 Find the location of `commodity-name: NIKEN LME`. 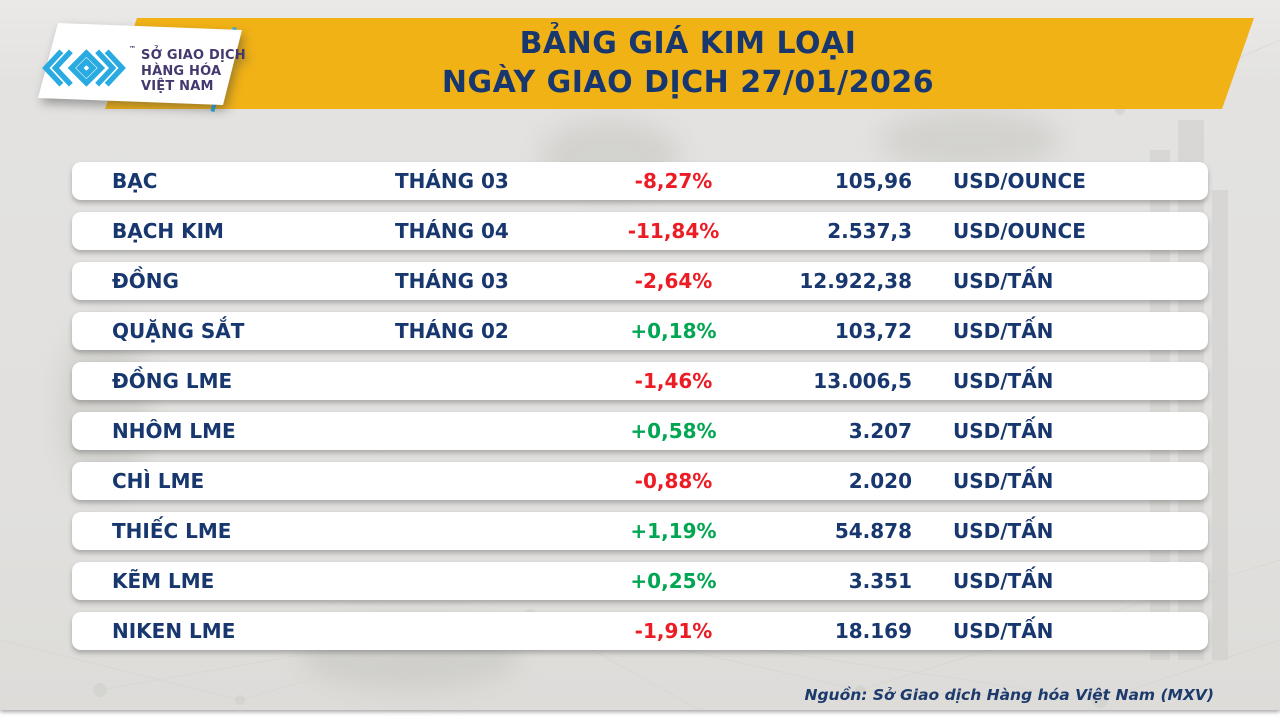

commodity-name: NIKEN LME is located at coordinates (174, 631).